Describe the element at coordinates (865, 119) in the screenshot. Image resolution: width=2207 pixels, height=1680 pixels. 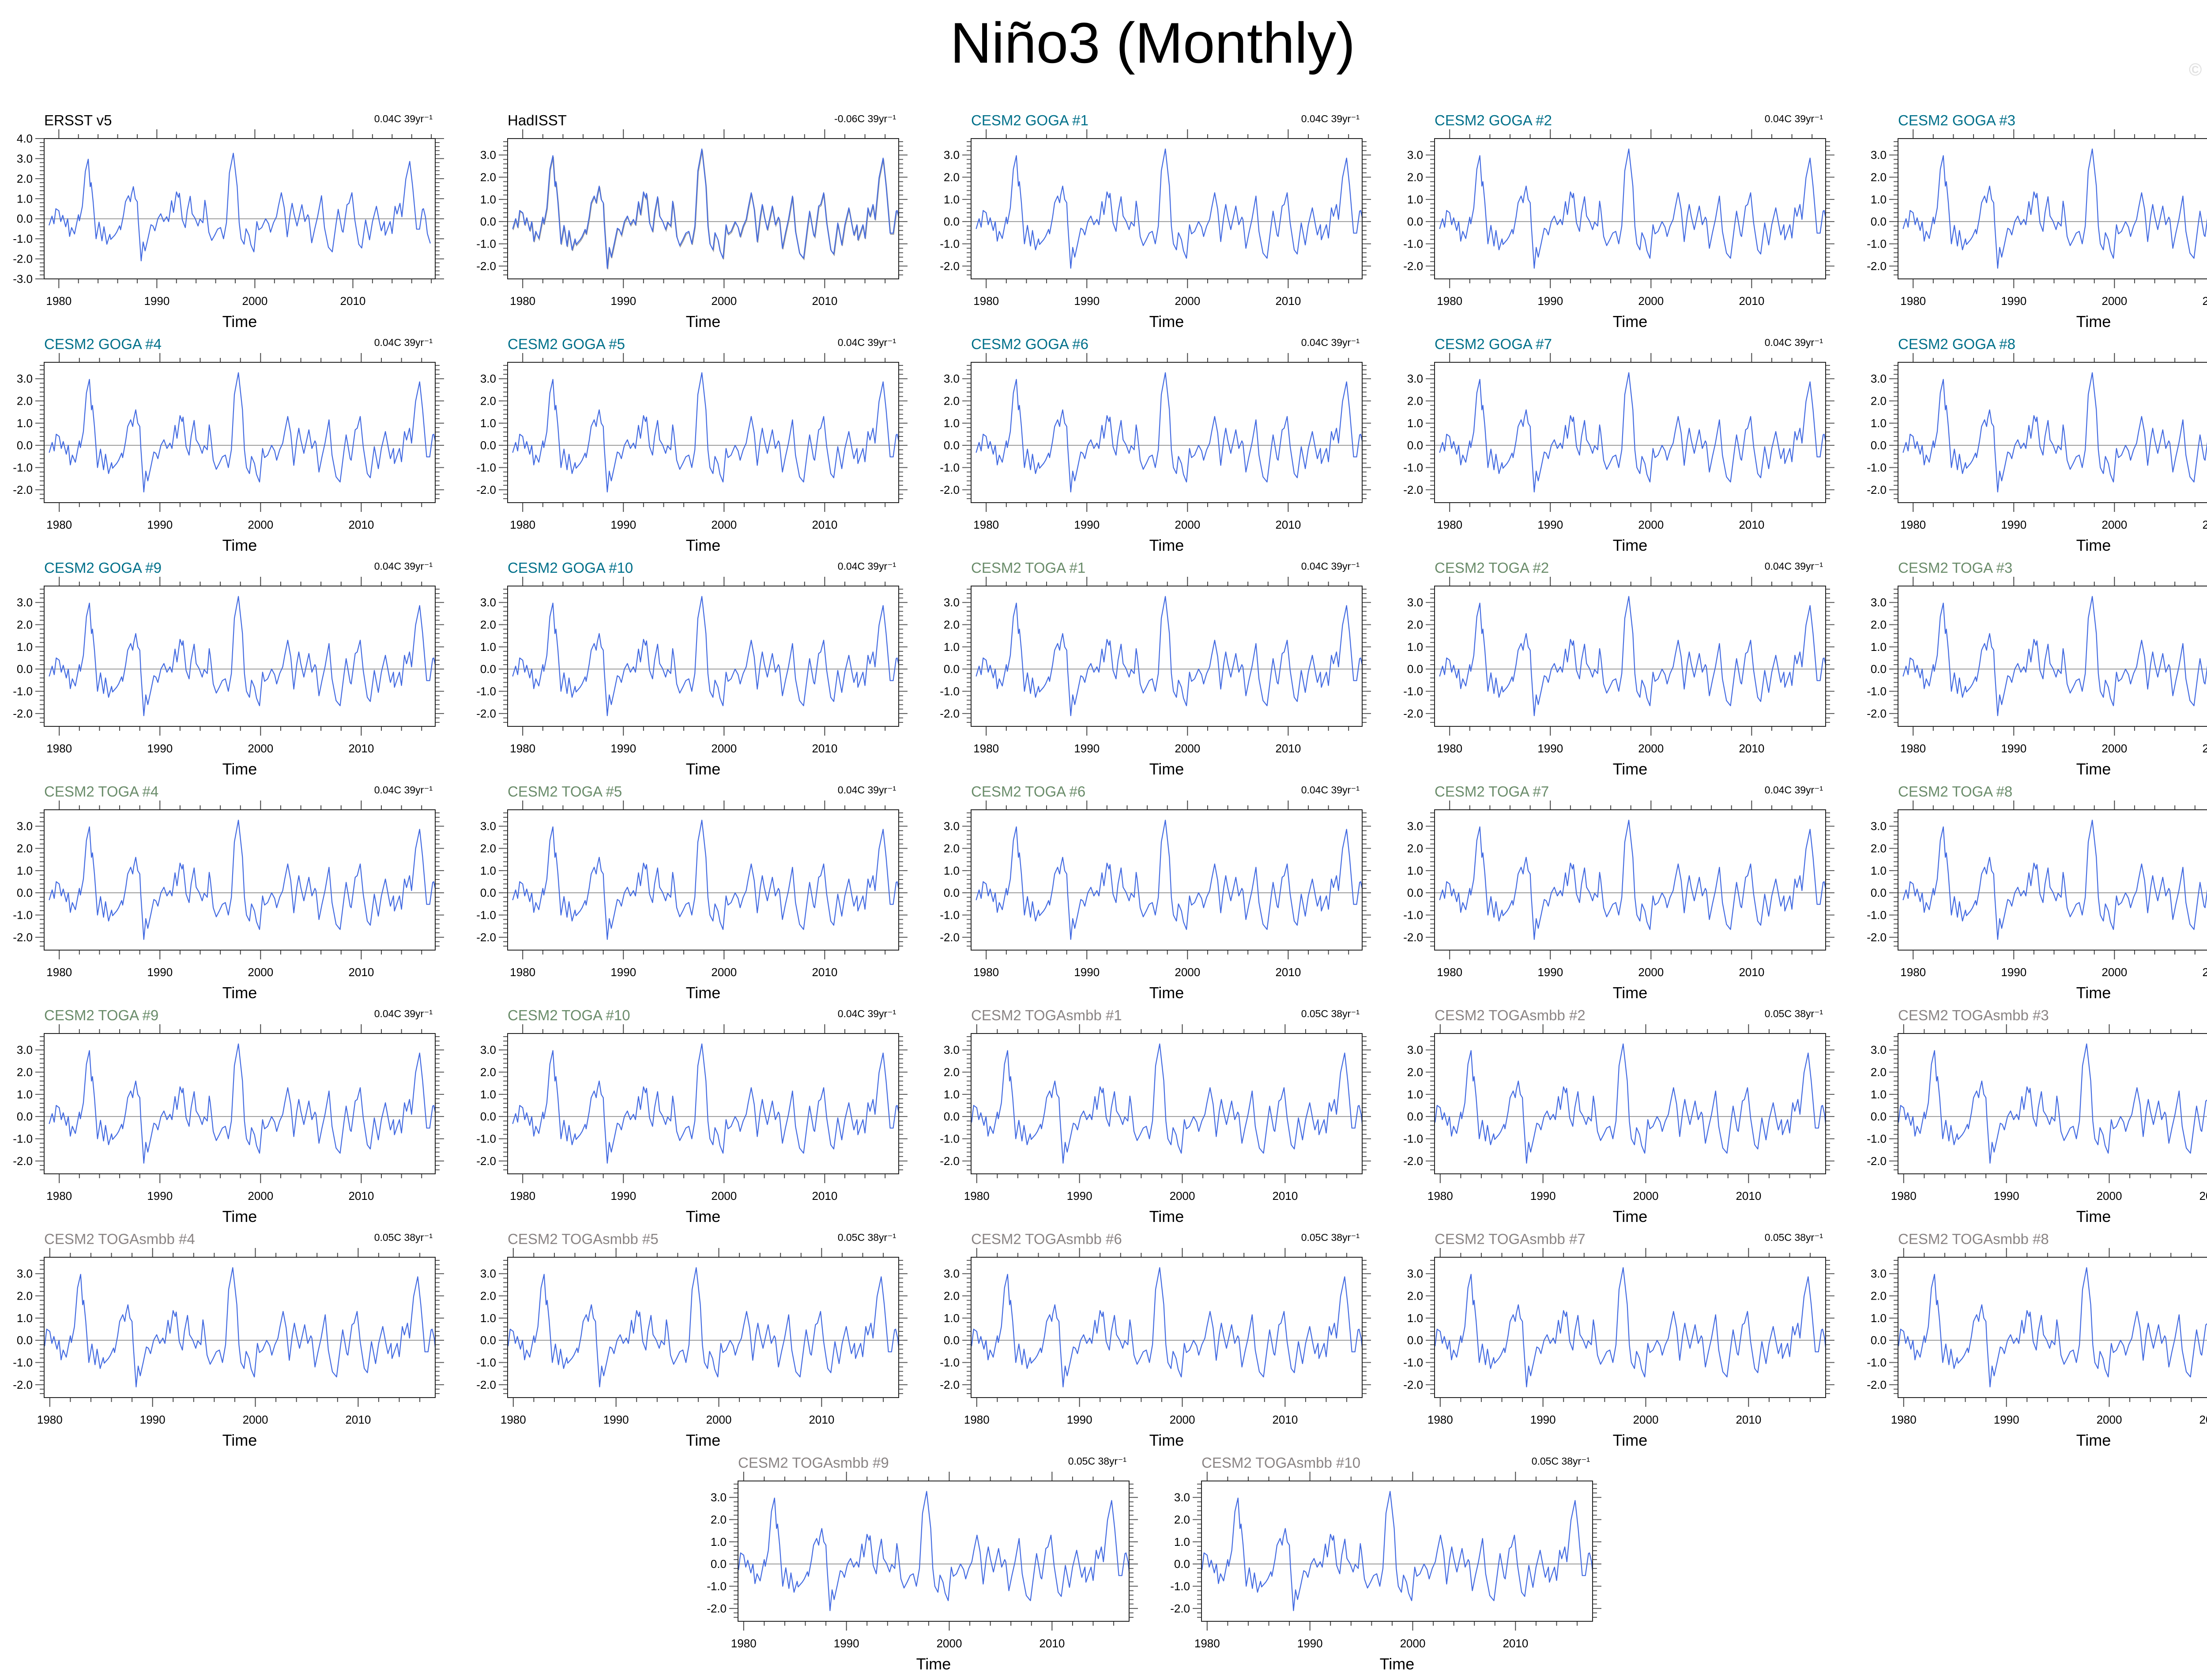
I see `trend-label: -0.06C 39yr⁻¹` at that location.